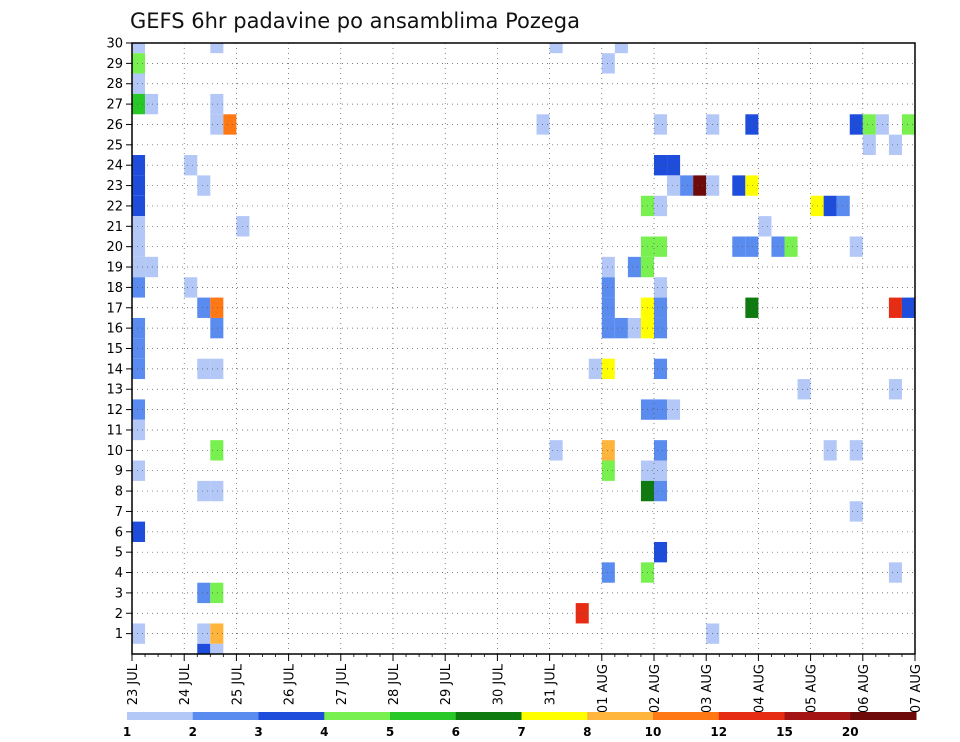 The width and height of the screenshot is (960, 742). I want to click on legend-label: 6, so click(456, 732).